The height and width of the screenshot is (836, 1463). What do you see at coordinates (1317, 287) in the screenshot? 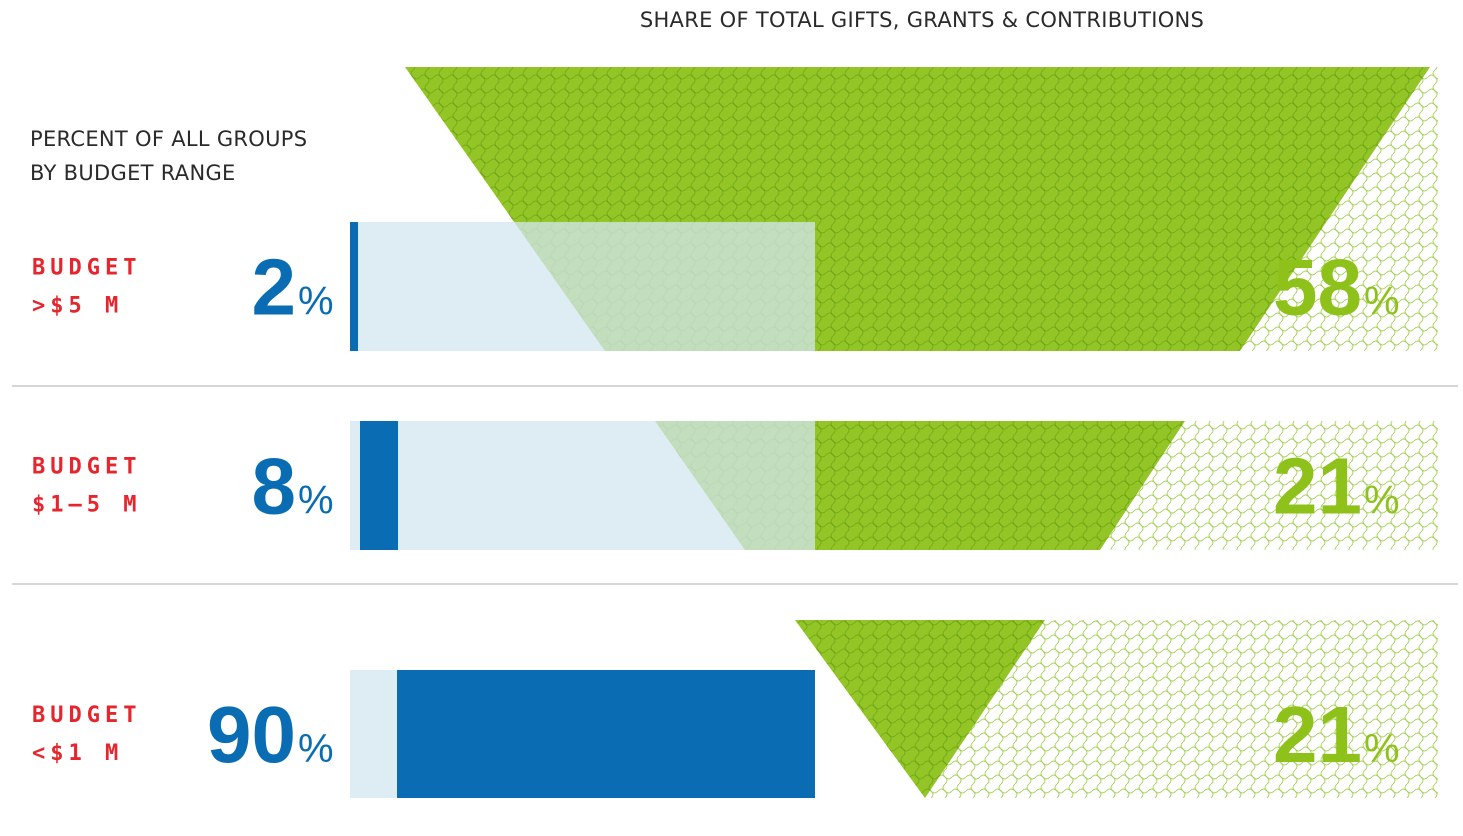
I see `share-value-label: 58` at bounding box center [1317, 287].